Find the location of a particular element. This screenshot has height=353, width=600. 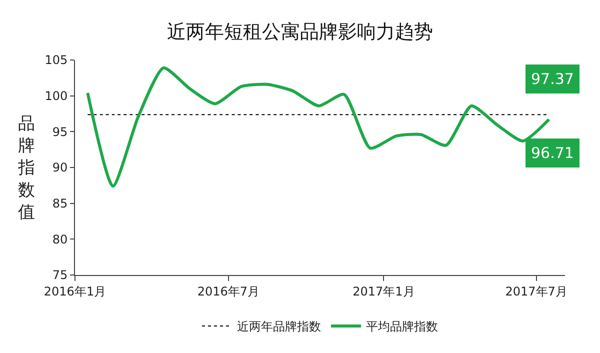

legend-label: 近两年品牌指数 is located at coordinates (279, 327).